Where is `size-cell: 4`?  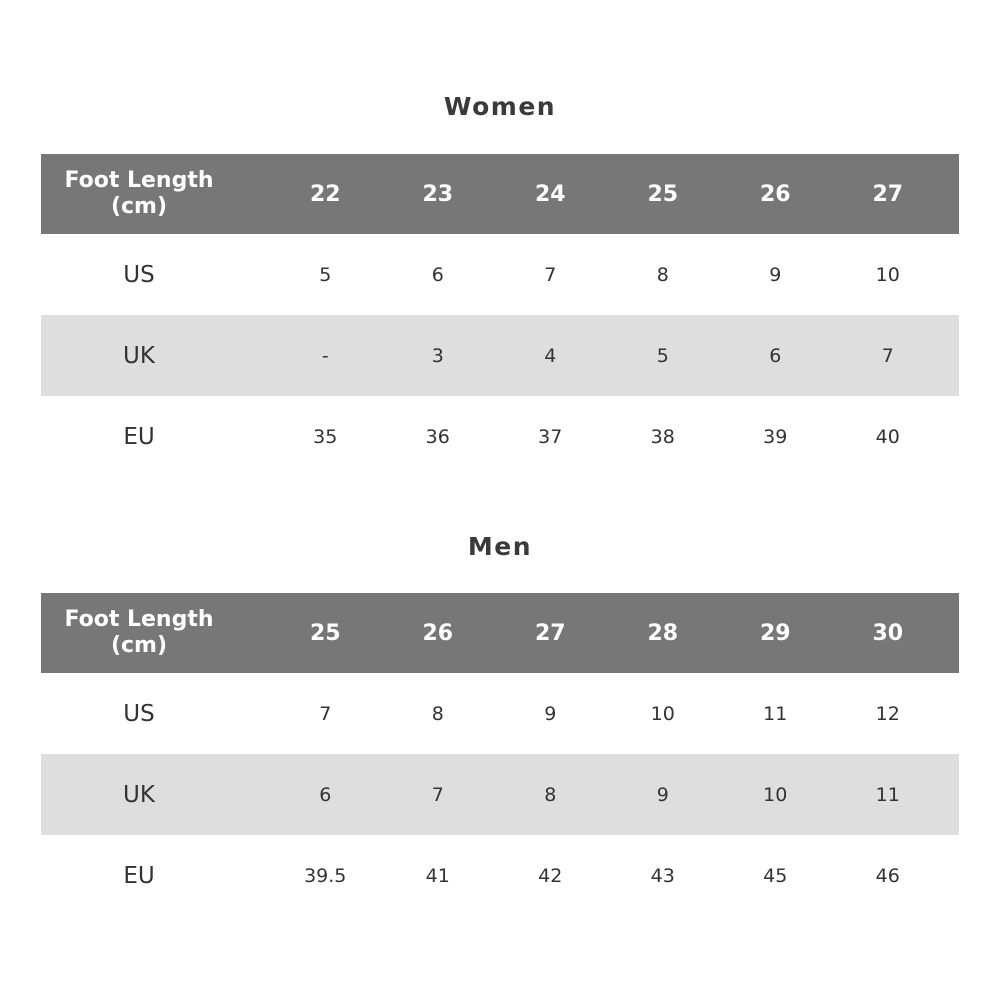 size-cell: 4 is located at coordinates (550, 355).